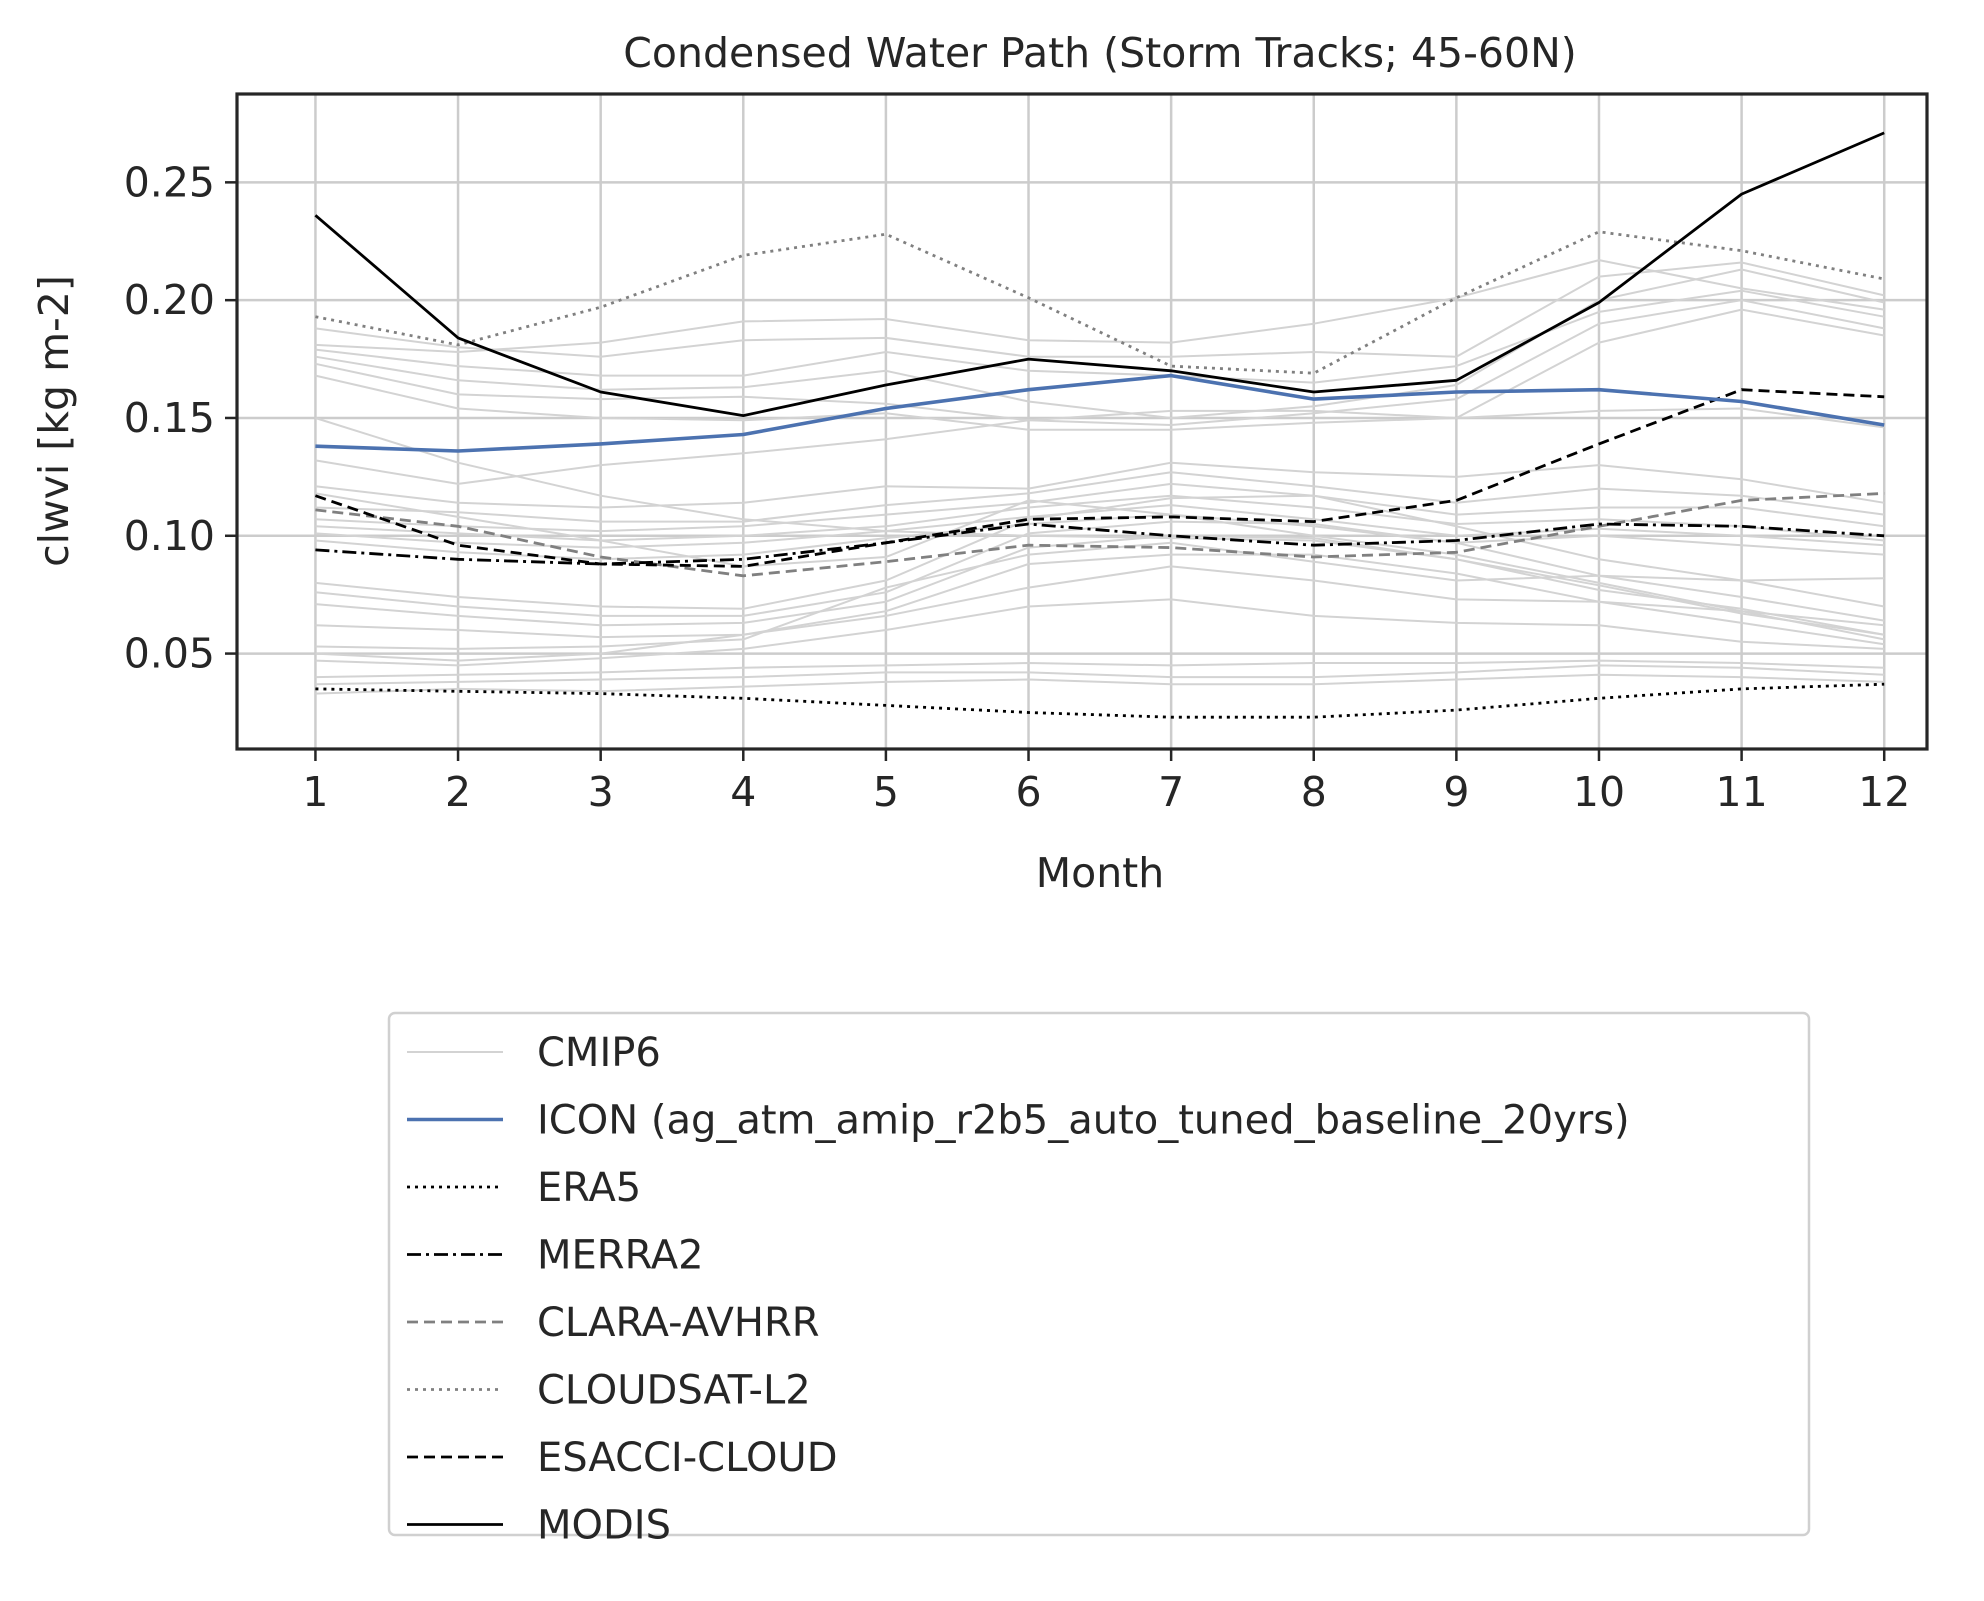 The image size is (1984, 1601). Describe the element at coordinates (1100, 544) in the screenshot. I see `series-line-merra2` at that location.